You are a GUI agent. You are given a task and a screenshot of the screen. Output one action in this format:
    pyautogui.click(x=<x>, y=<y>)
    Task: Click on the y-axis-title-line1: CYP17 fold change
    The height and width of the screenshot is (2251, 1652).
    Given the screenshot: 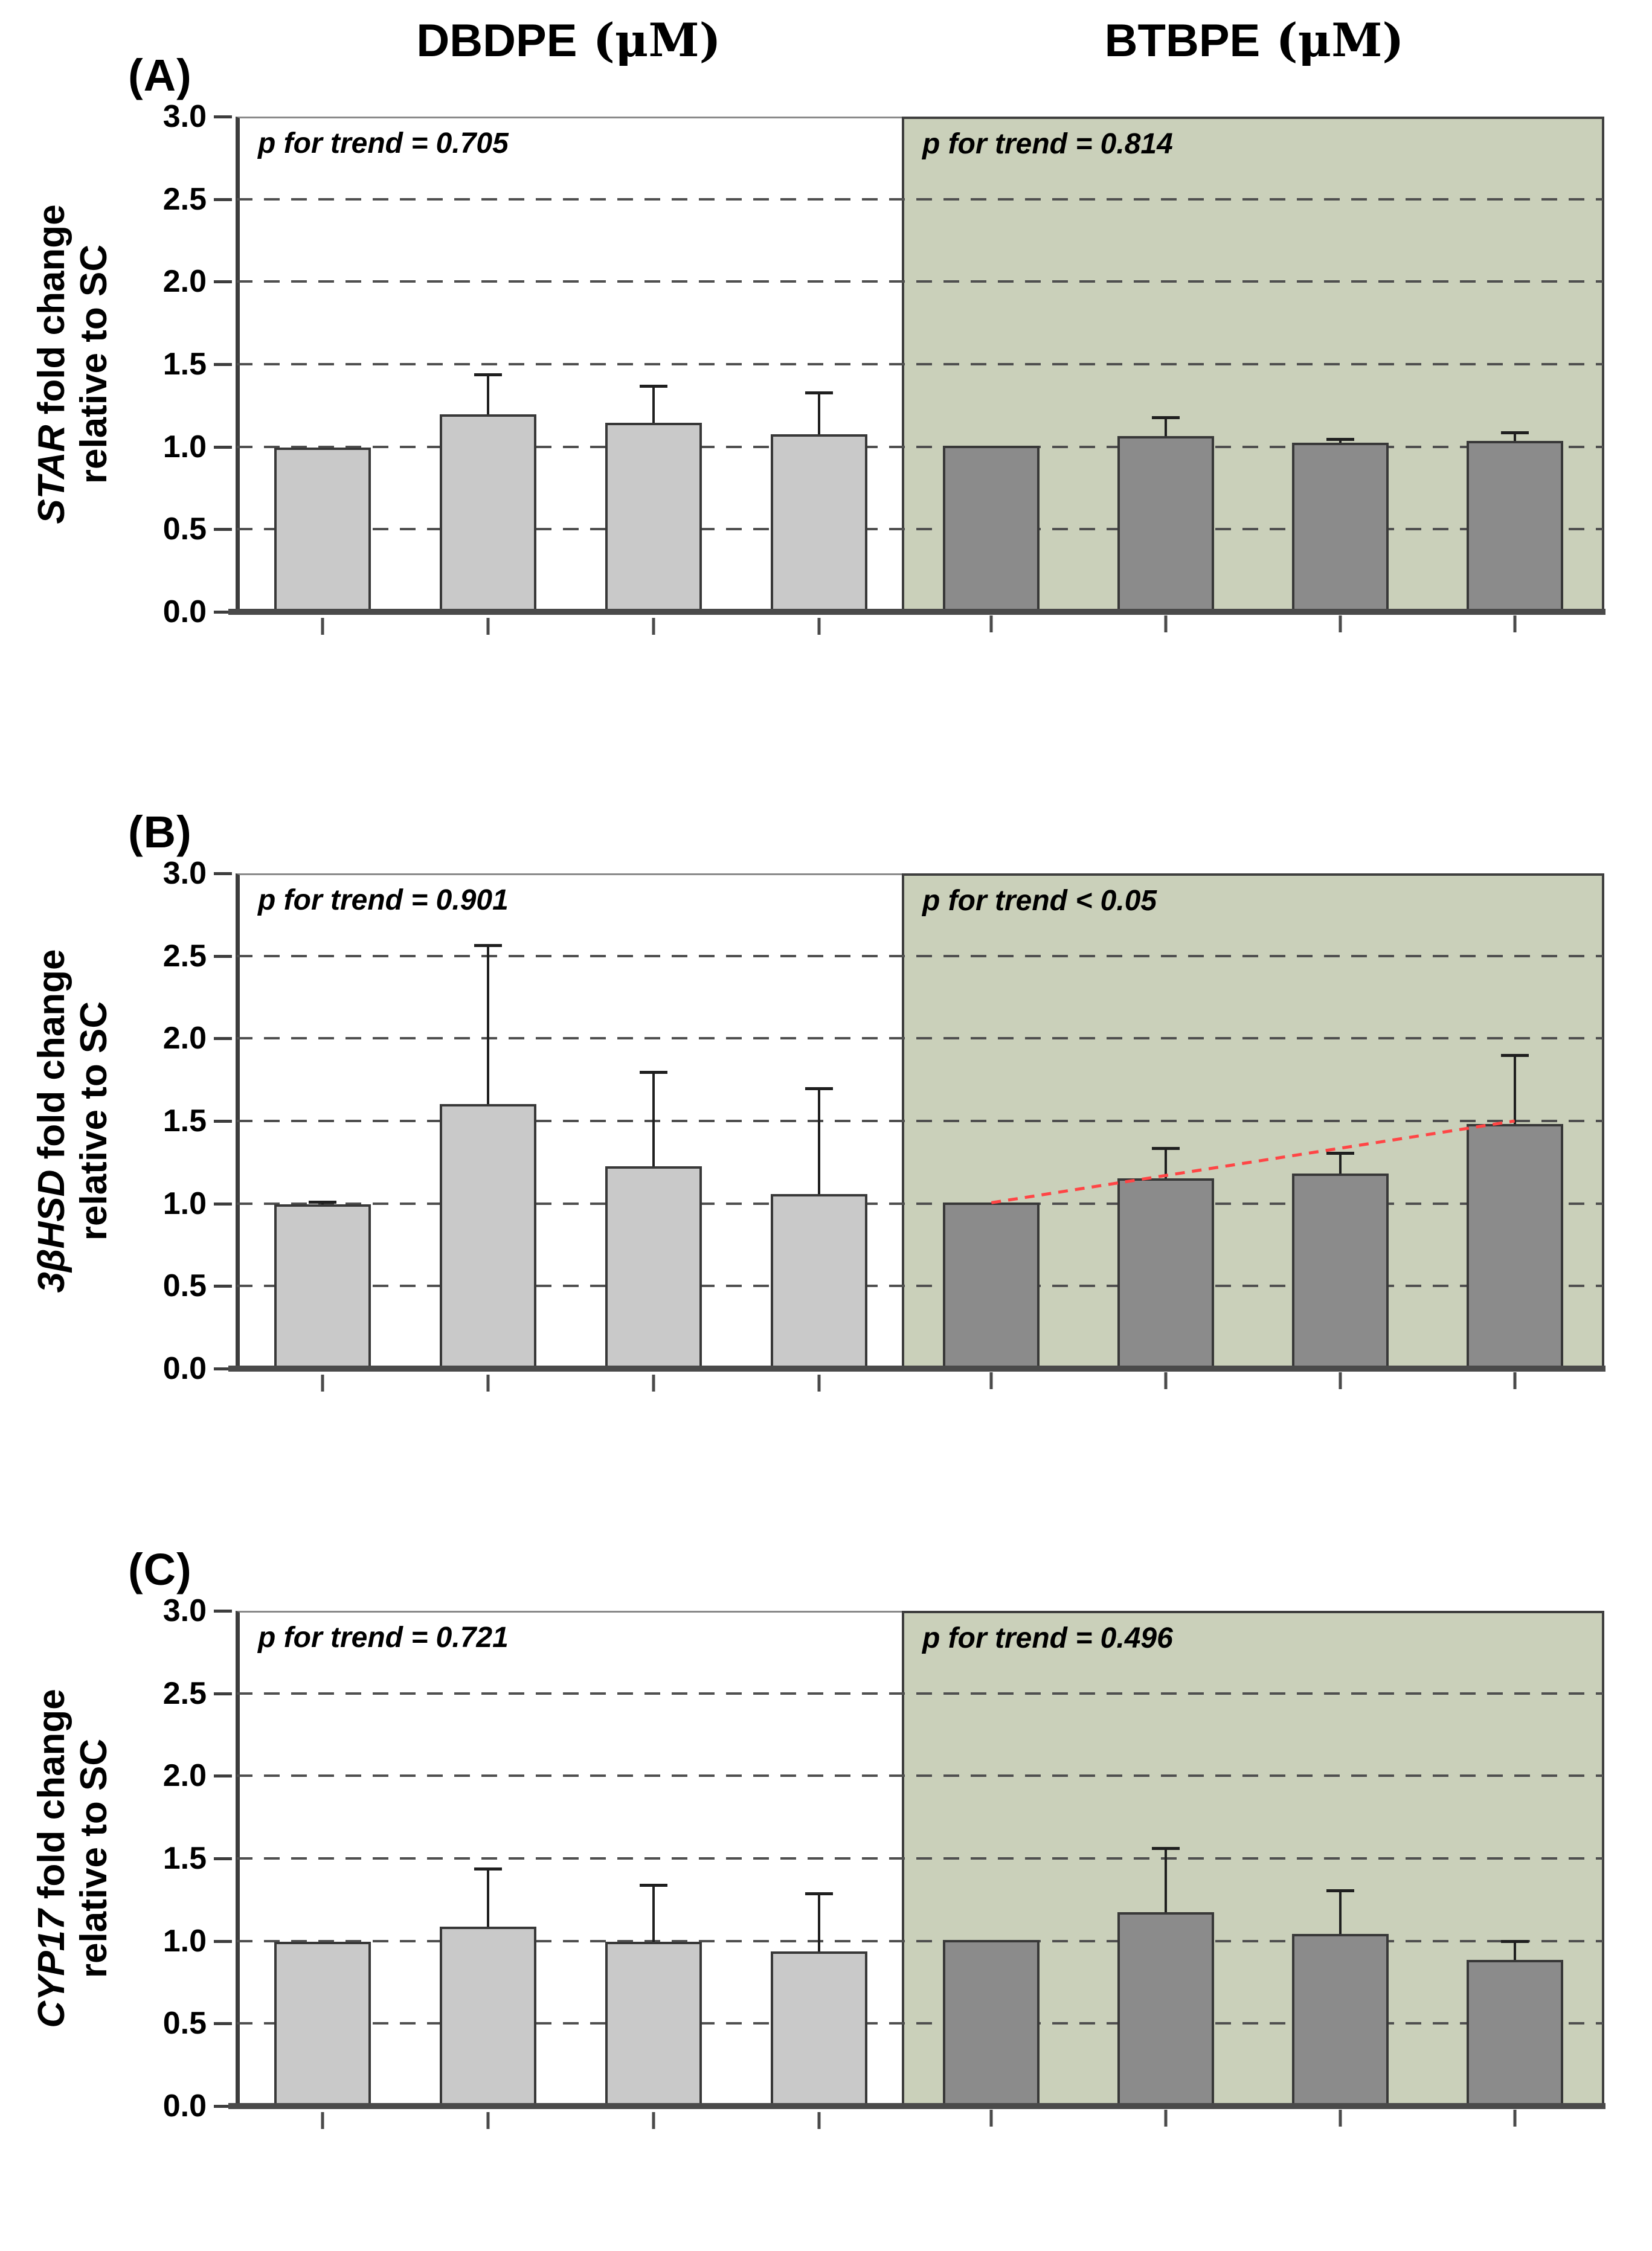 What is the action you would take?
    pyautogui.click(x=51, y=1858)
    